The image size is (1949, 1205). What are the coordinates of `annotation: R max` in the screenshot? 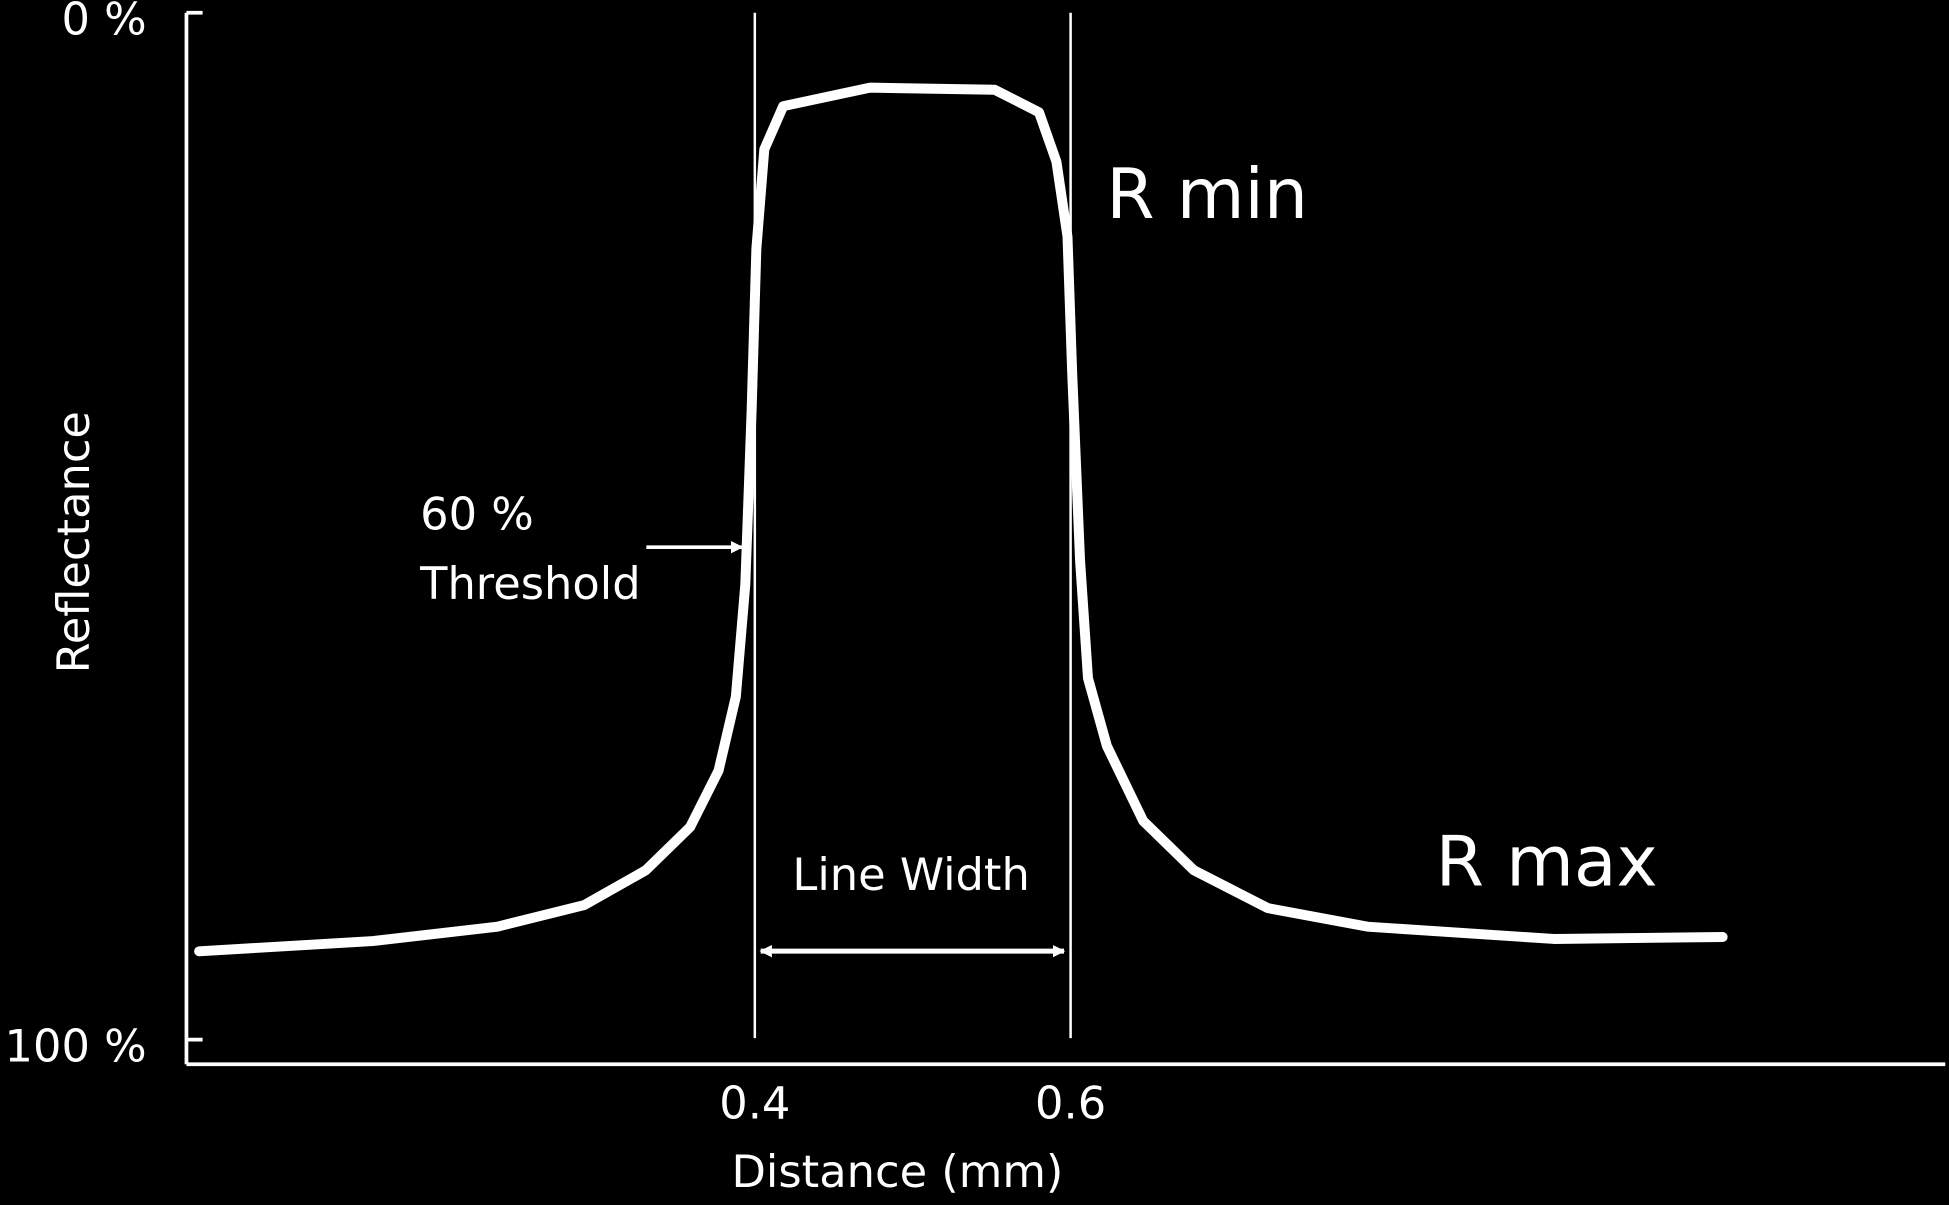 It's located at (1547, 862).